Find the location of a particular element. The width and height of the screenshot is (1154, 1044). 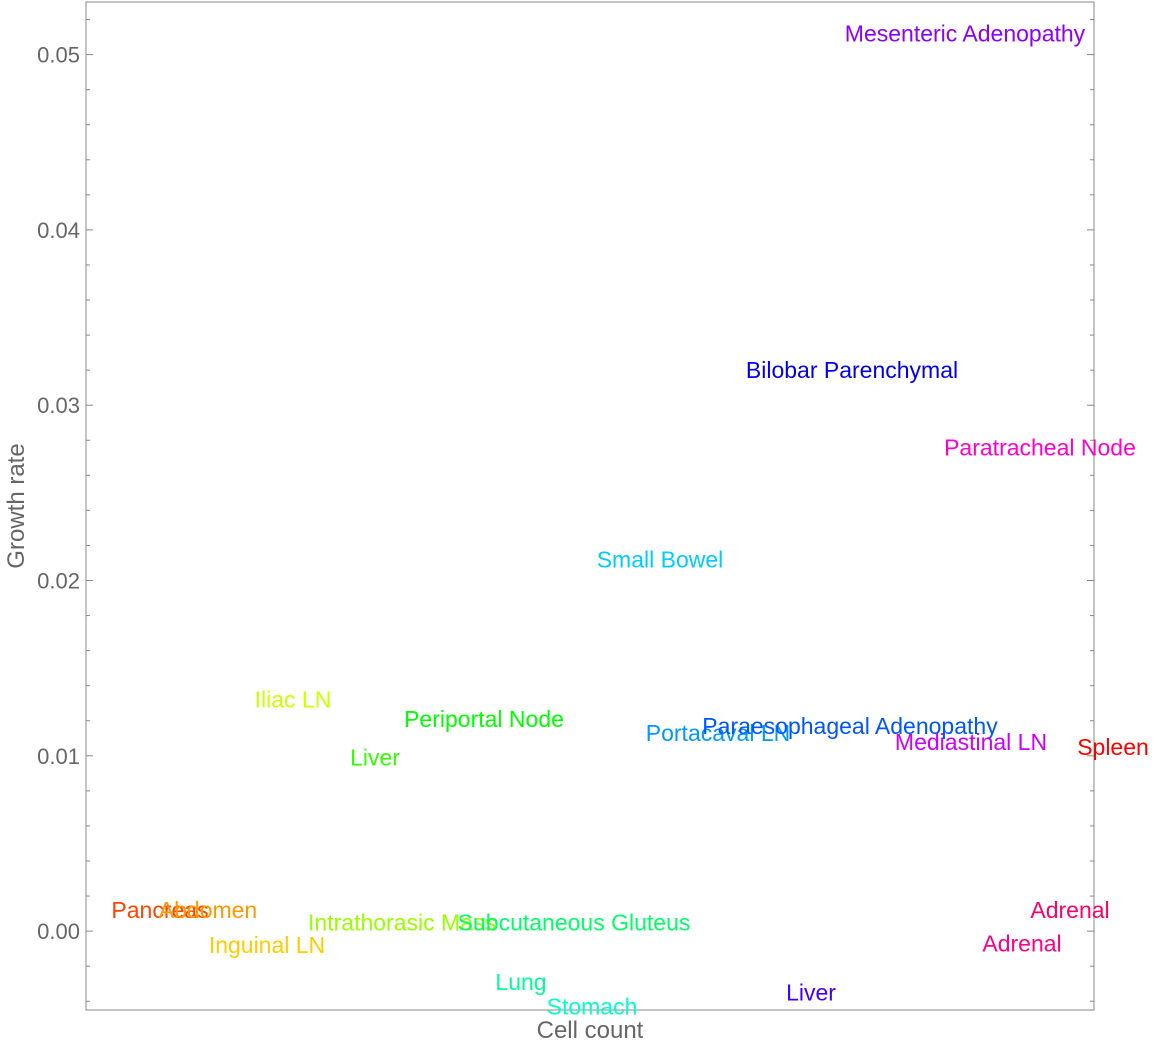

y-tick-label: 0.03 is located at coordinates (58, 405).